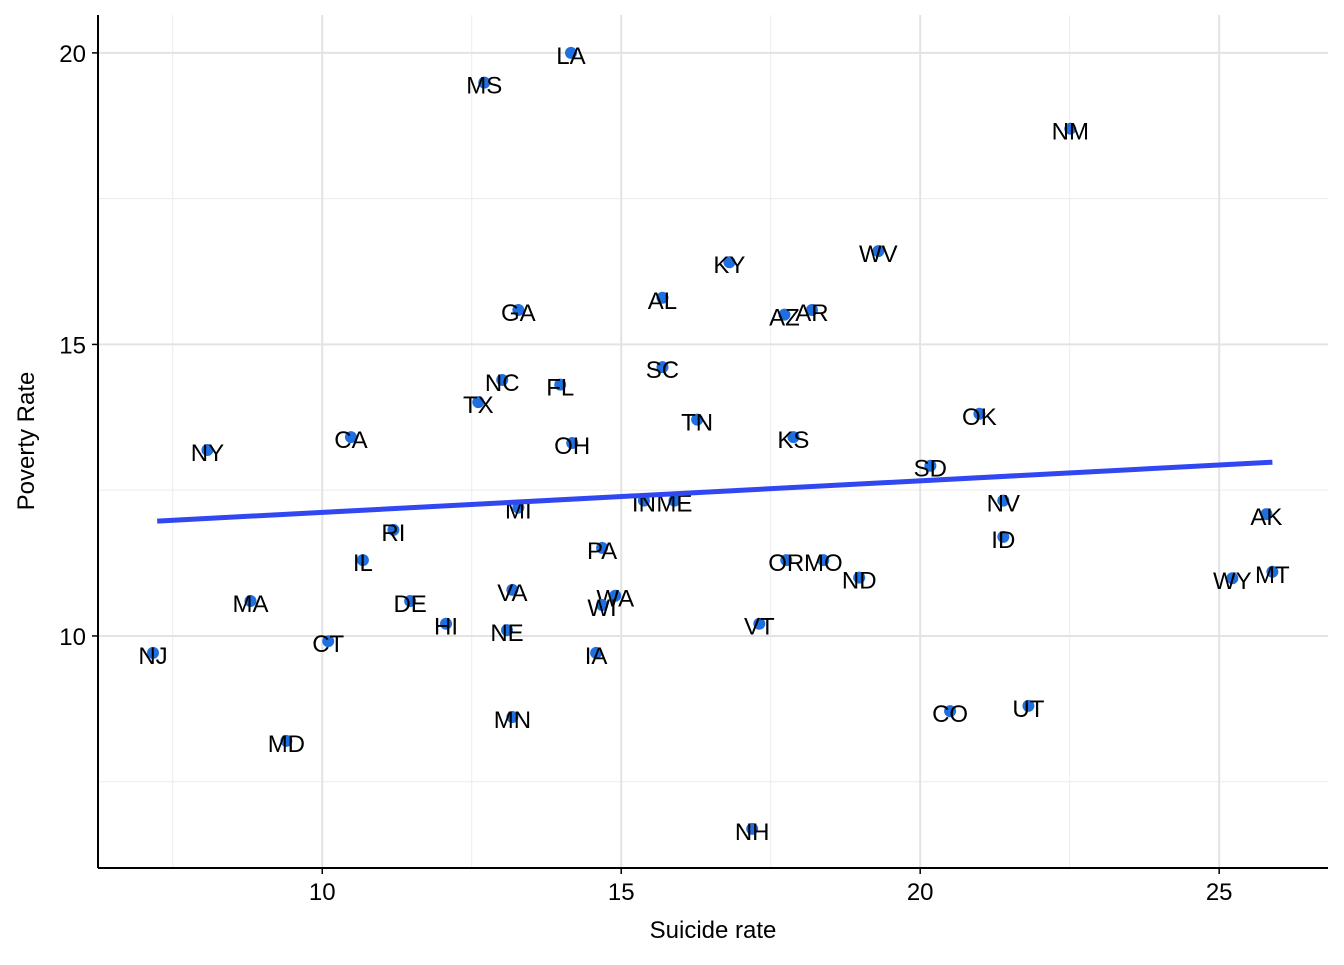 This screenshot has height=965, width=1344. I want to click on point-label: NM, so click(1070, 132).